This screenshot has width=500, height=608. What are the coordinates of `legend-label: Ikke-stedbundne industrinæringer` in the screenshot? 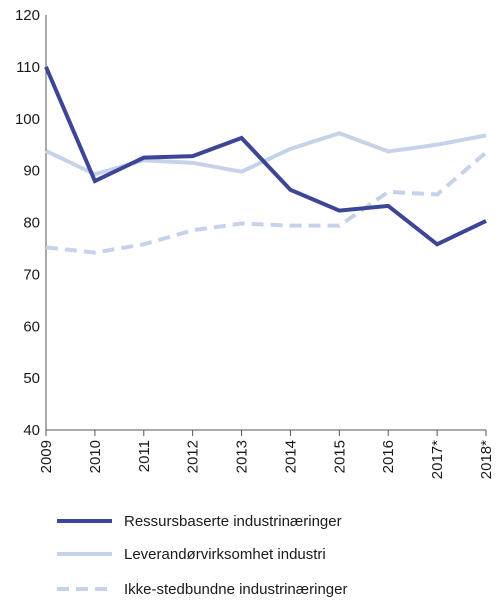 It's located at (235, 589).